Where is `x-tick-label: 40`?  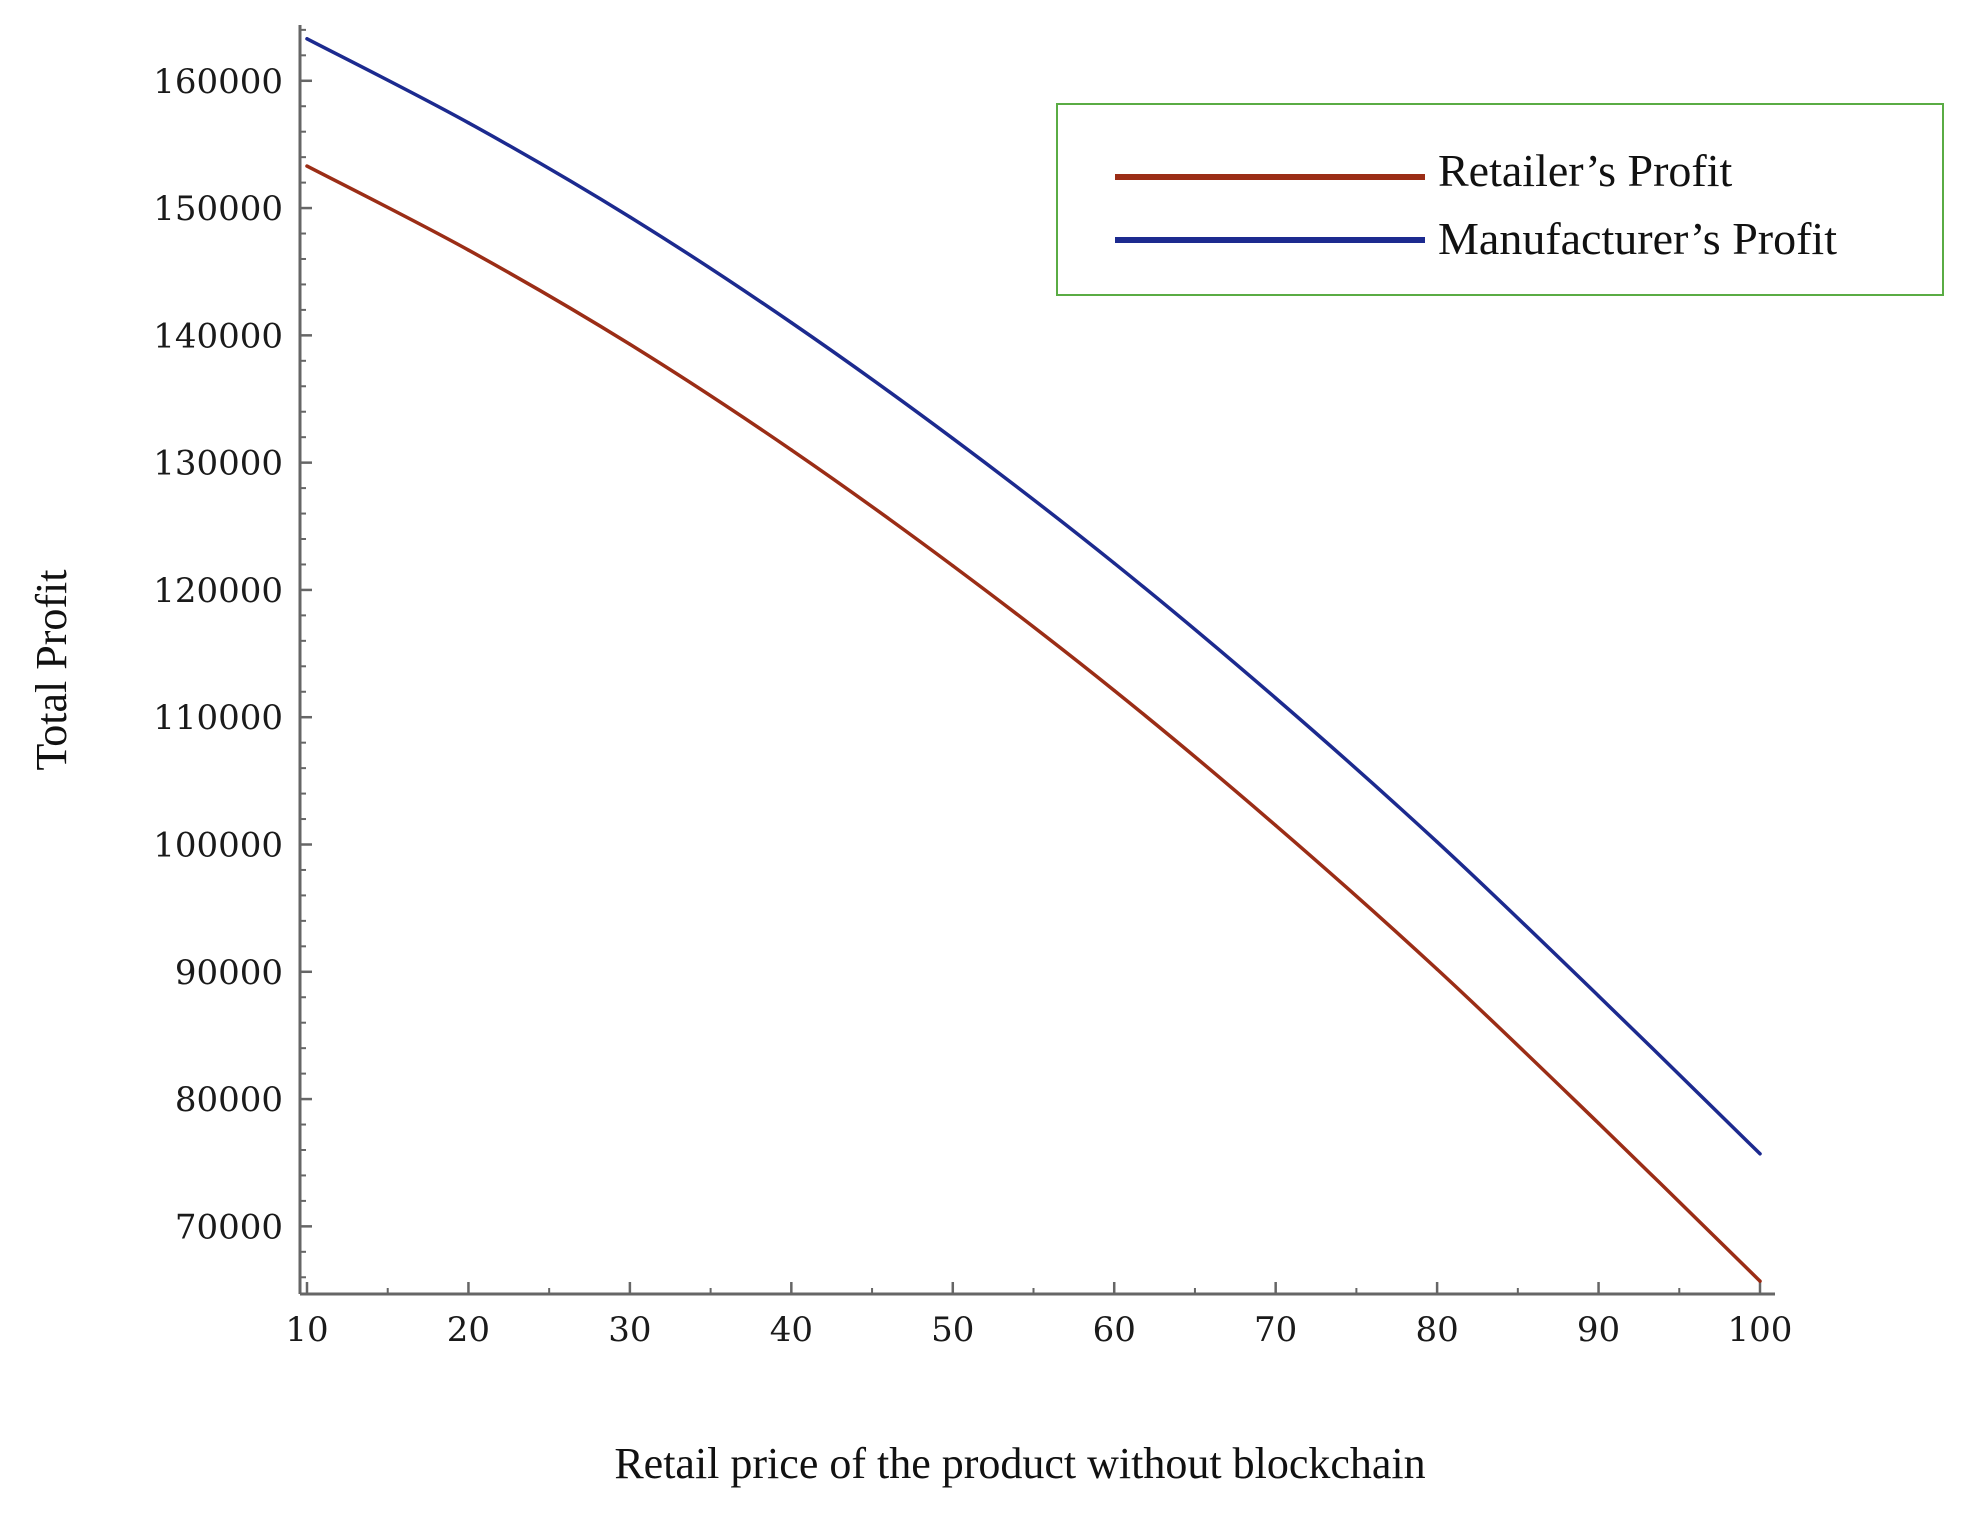
x-tick-label: 40 is located at coordinates (791, 1330).